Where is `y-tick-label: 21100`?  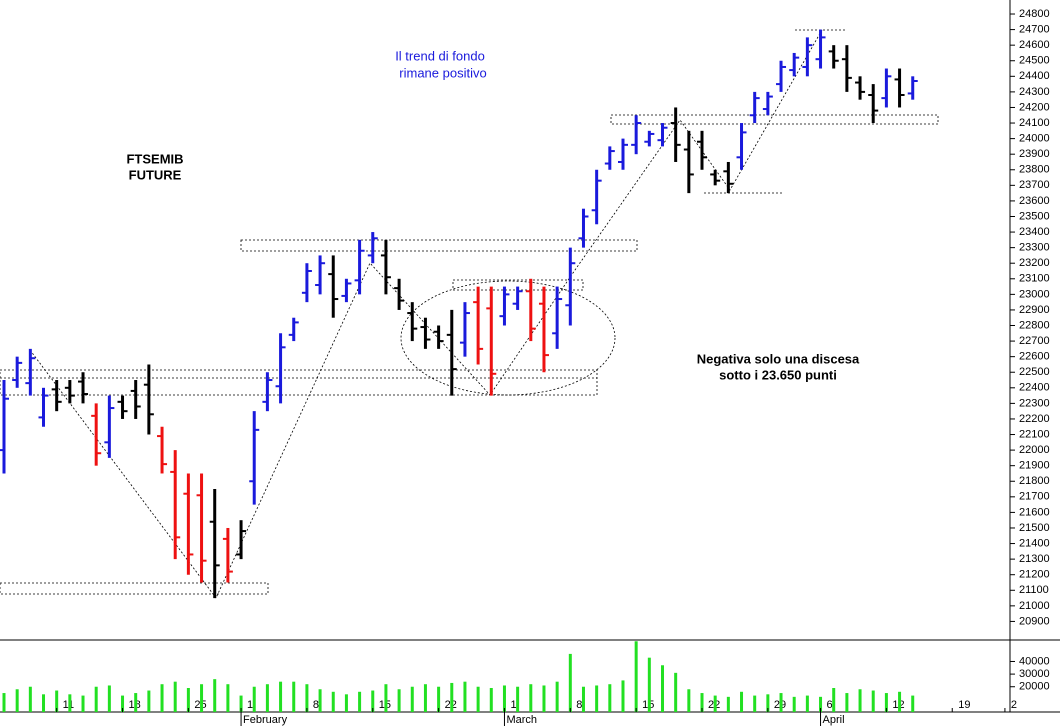 y-tick-label: 21100 is located at coordinates (1034, 590).